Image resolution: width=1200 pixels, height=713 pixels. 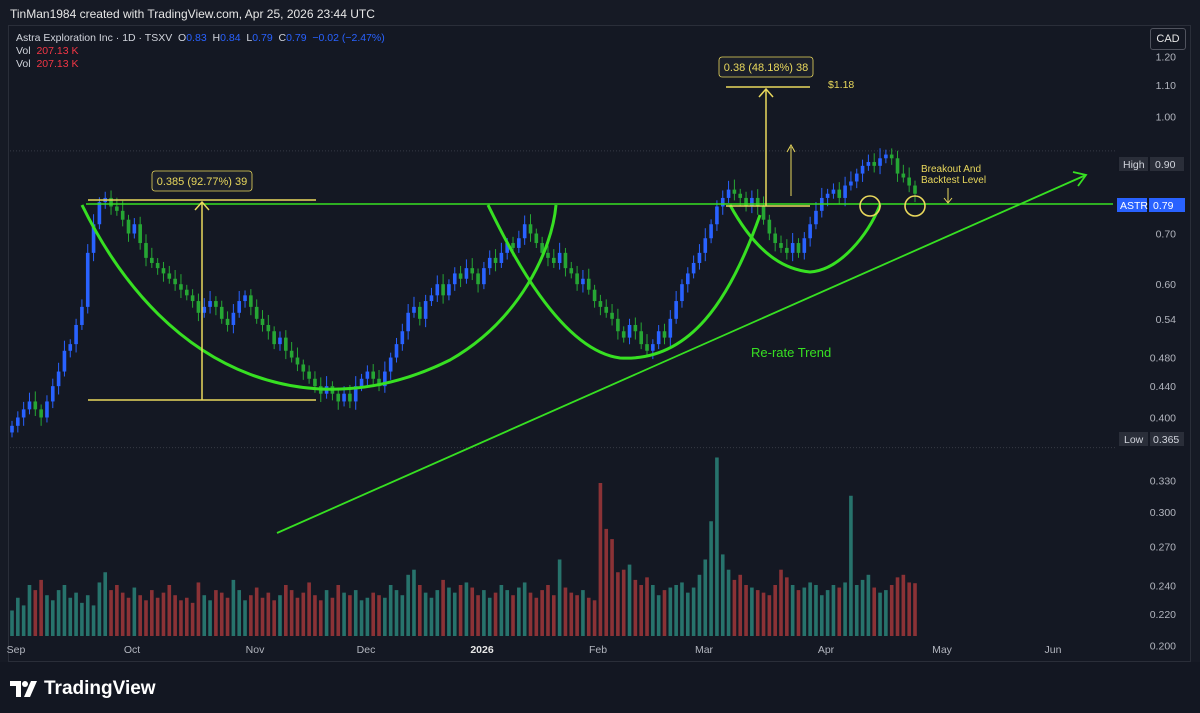 I want to click on time-tick-8: May, so click(x=942, y=650).